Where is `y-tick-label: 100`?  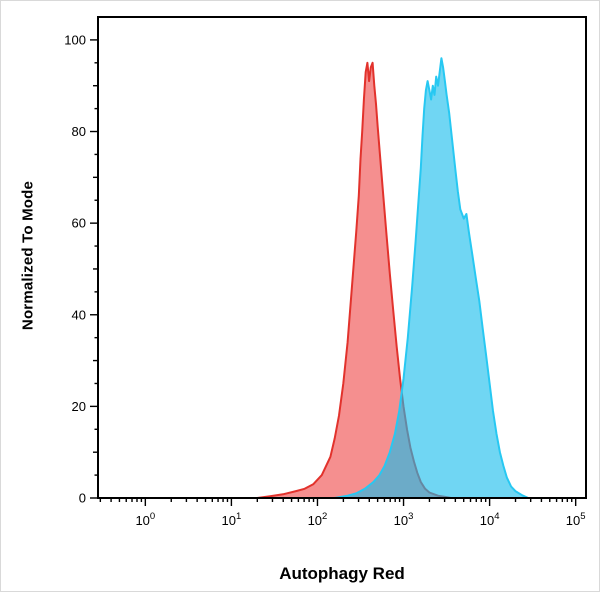
y-tick-label: 100 is located at coordinates (75, 39).